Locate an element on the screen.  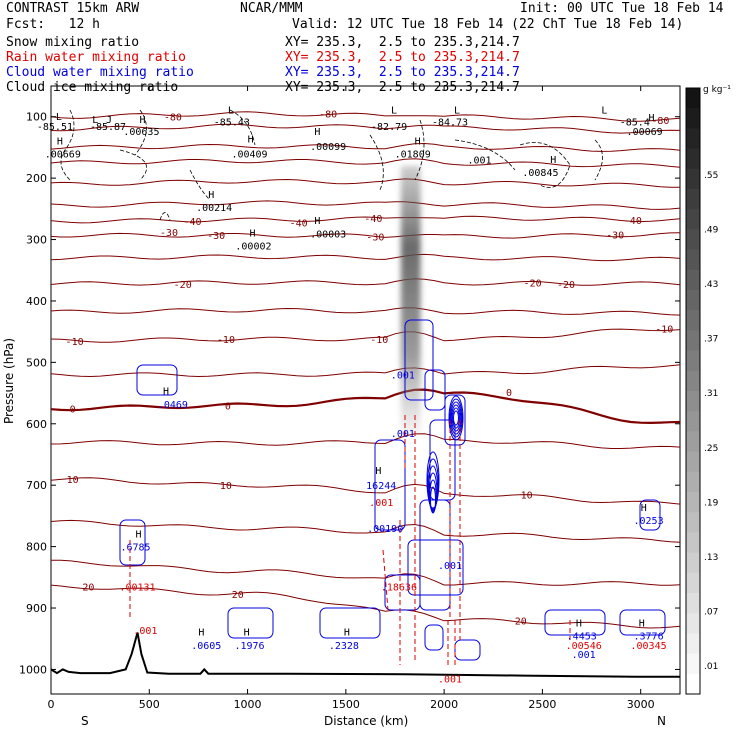
snow-shading is located at coordinates (410, 301).